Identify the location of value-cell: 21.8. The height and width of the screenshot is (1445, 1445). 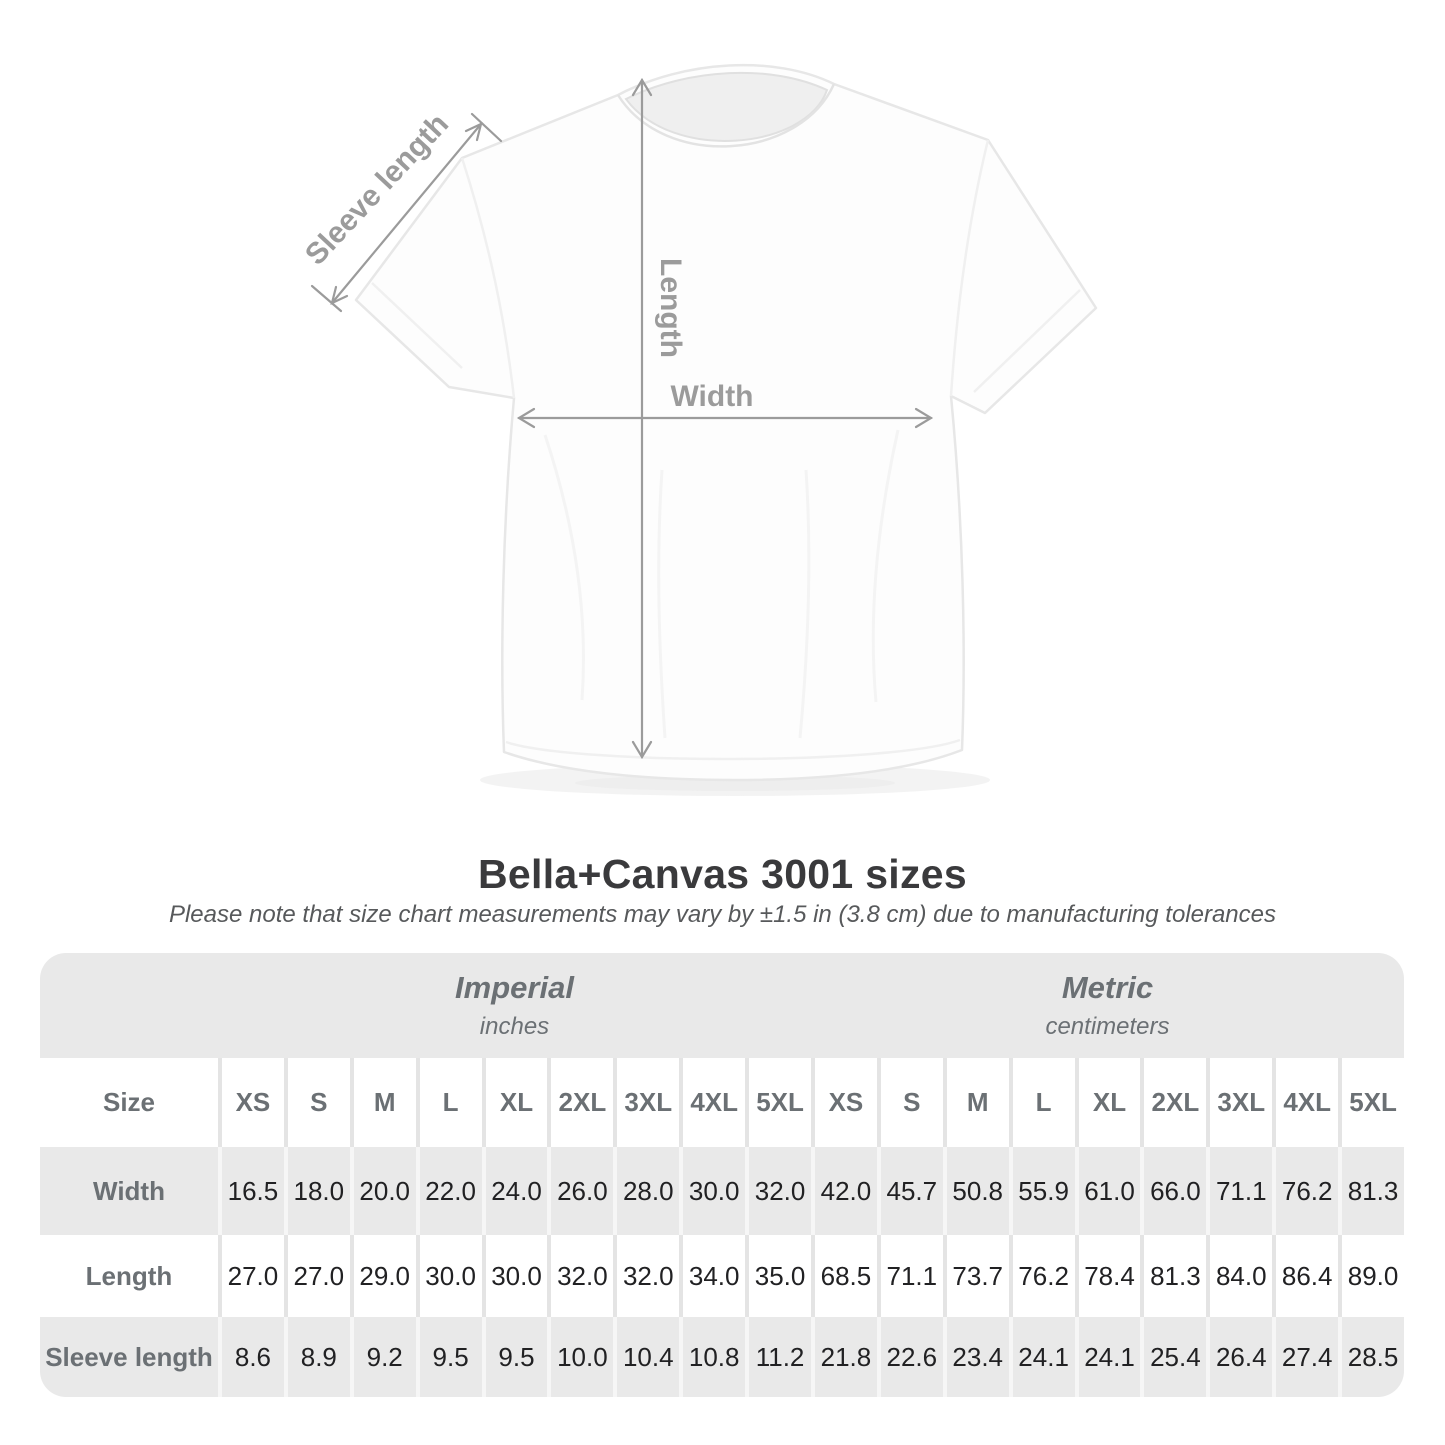
(843, 1357).